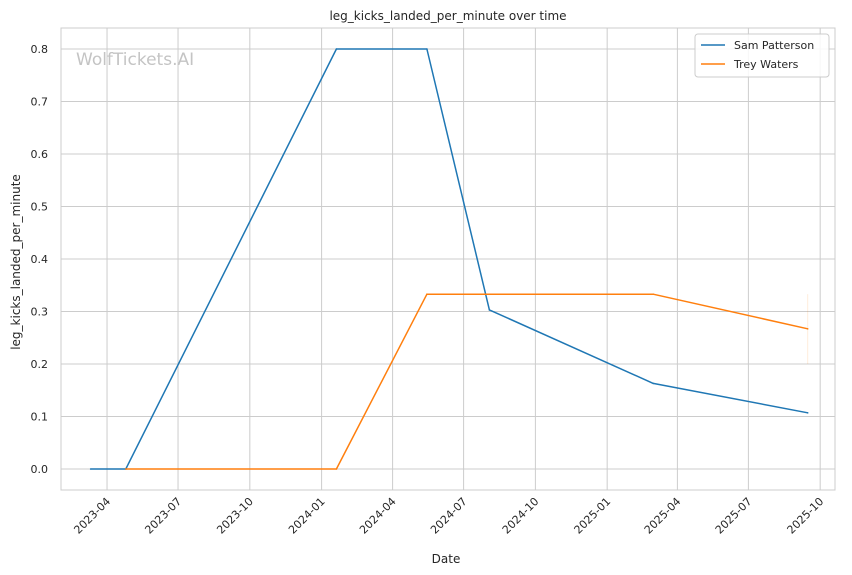  Describe the element at coordinates (40, 469) in the screenshot. I see `y-tick-label: 0.0` at that location.